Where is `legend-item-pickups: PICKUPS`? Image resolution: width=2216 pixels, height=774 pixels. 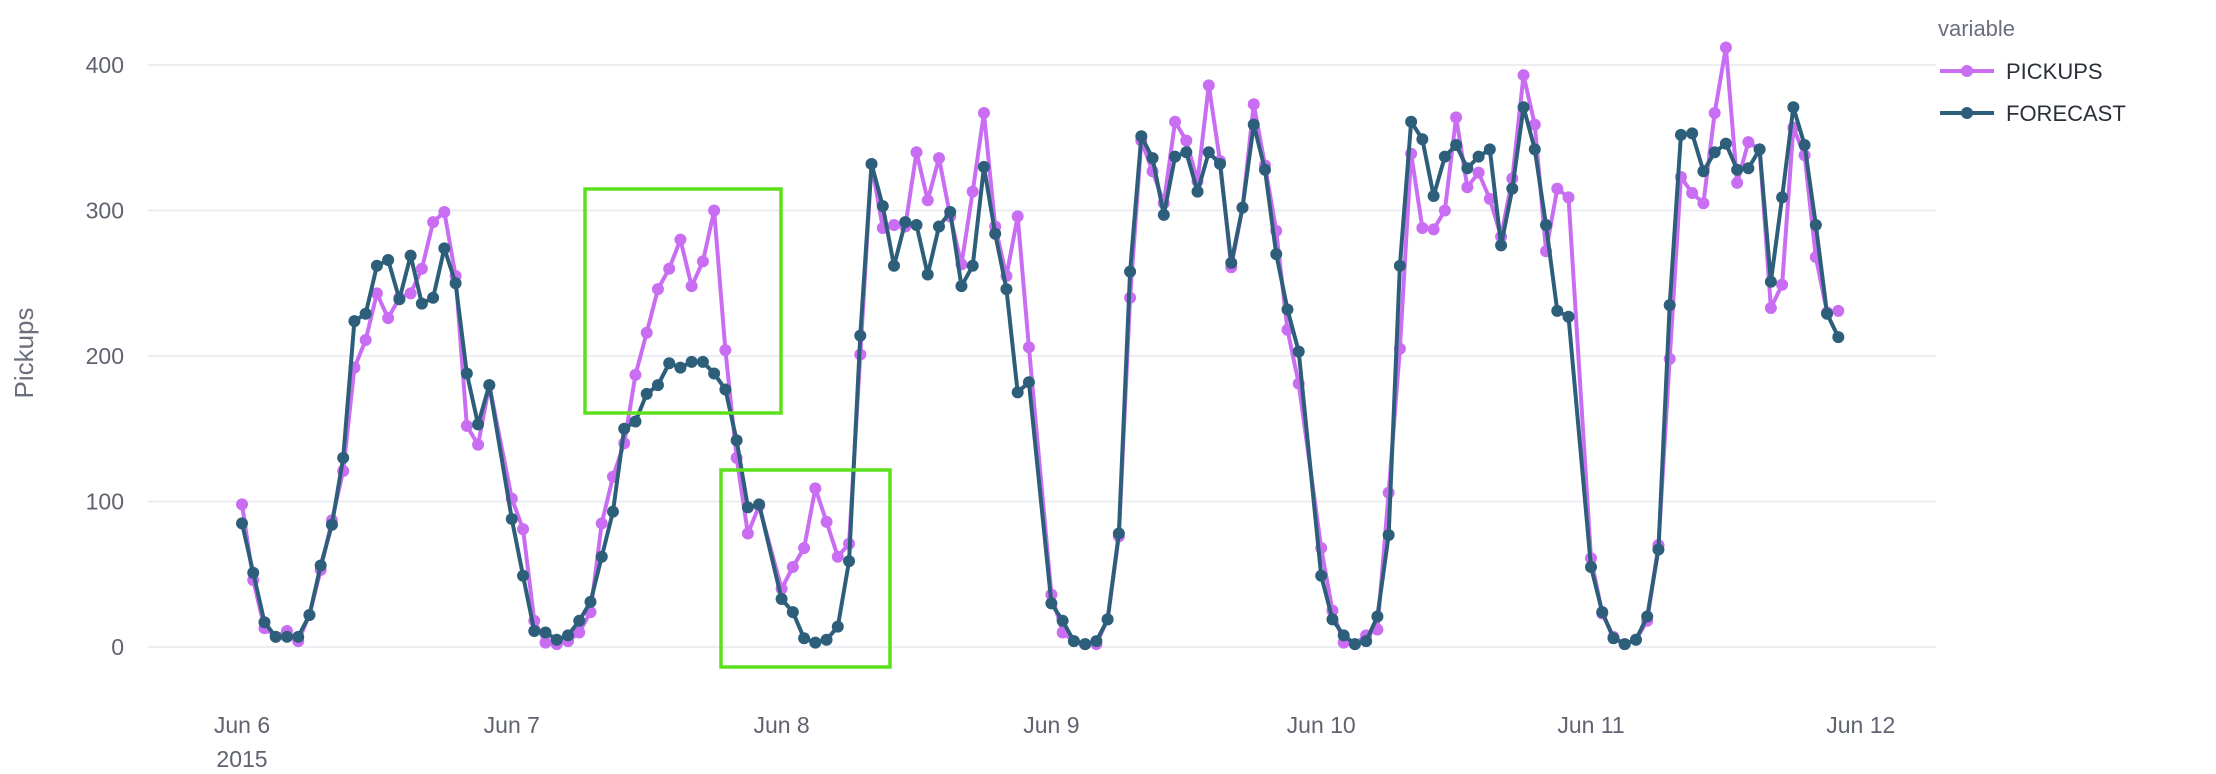
legend-item-pickups: PICKUPS is located at coordinates (2021, 71).